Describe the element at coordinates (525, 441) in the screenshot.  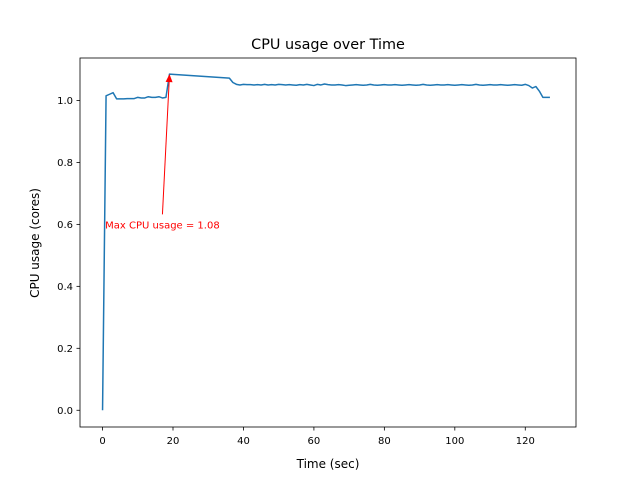
I see `x-tick-label: 120` at that location.